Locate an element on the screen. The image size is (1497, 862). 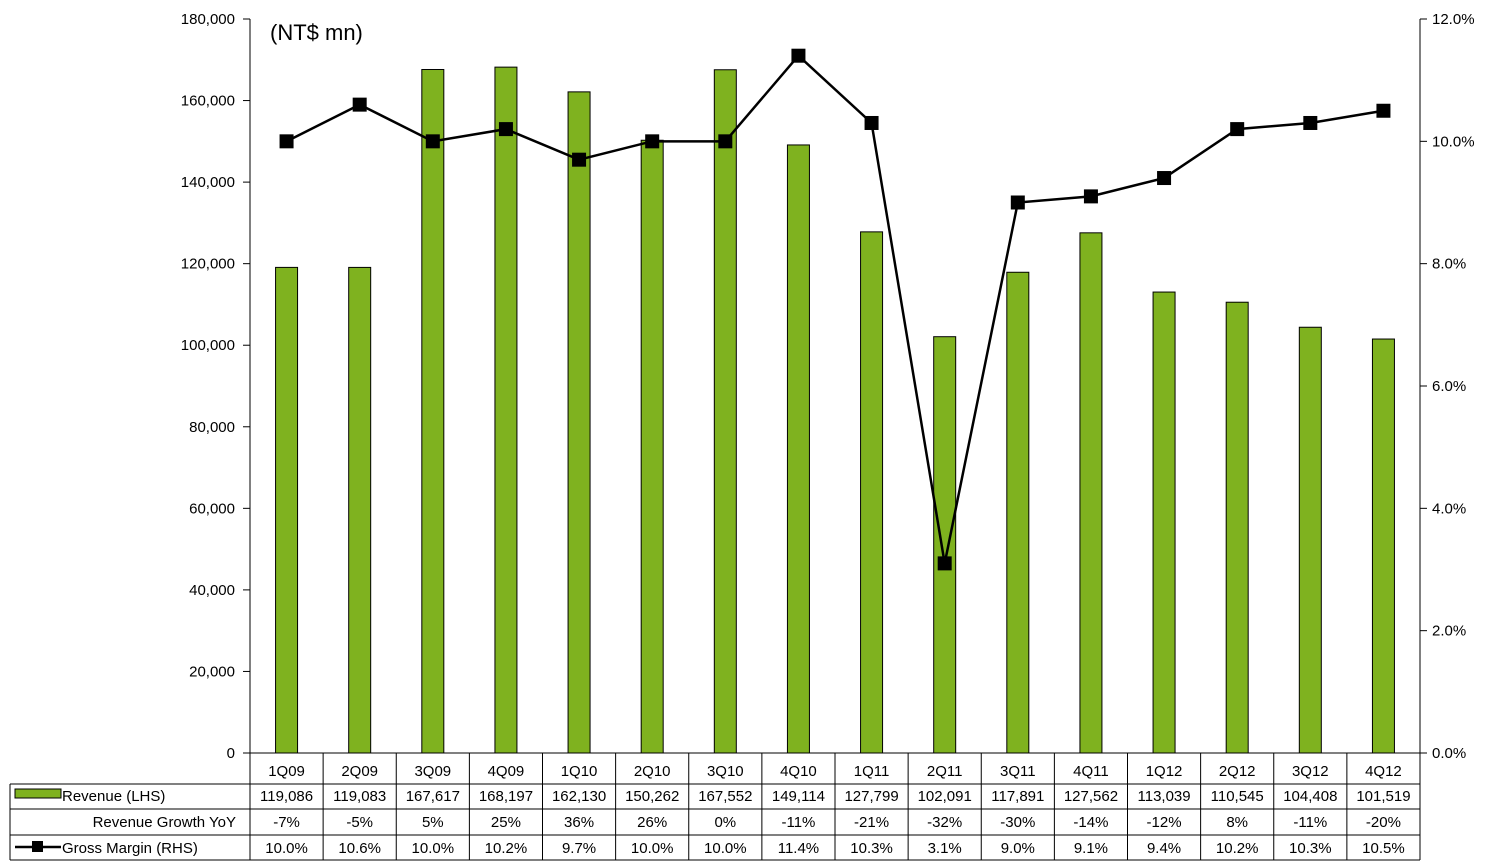
growth-row-label: Revenue Growth YoY is located at coordinates (164, 822).